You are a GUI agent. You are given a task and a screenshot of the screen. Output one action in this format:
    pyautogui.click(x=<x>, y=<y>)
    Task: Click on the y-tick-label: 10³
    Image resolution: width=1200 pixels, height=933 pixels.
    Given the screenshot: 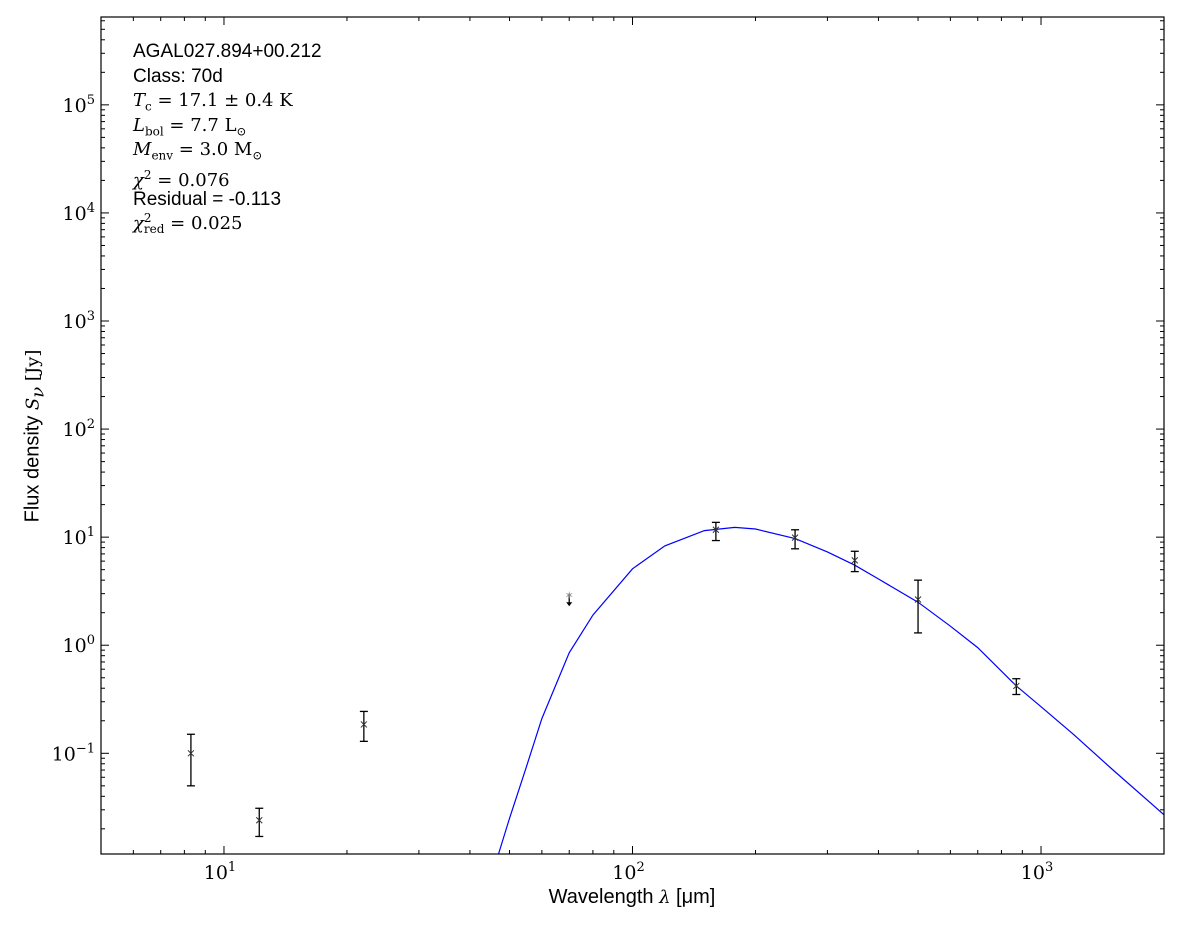 What is the action you would take?
    pyautogui.click(x=79, y=321)
    